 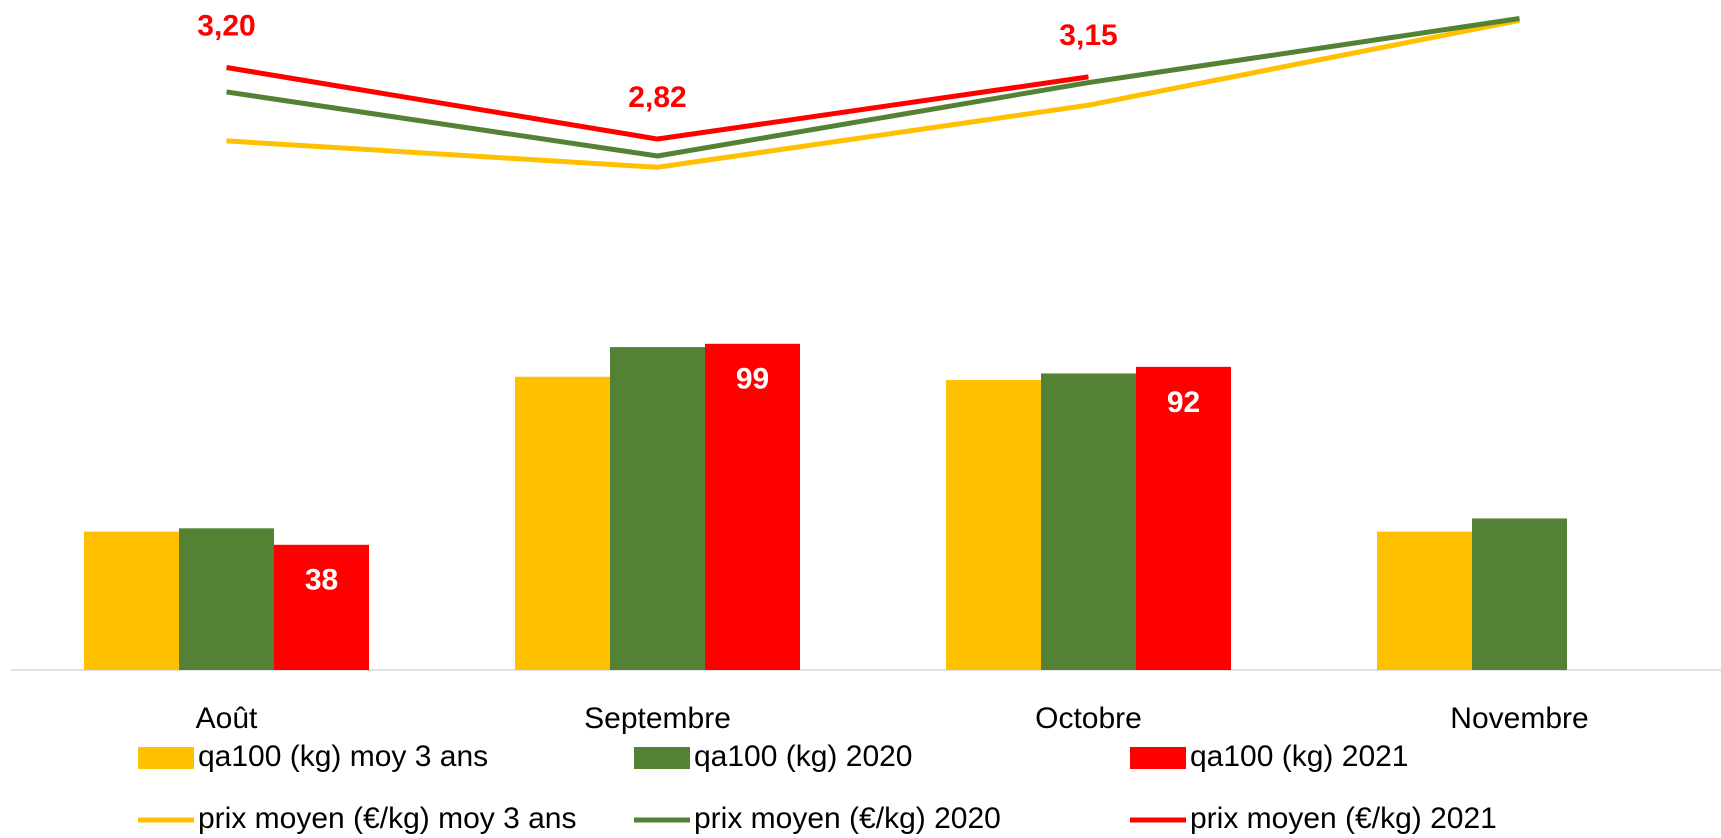 What do you see at coordinates (321, 580) in the screenshot?
I see `bar-value-label: 38` at bounding box center [321, 580].